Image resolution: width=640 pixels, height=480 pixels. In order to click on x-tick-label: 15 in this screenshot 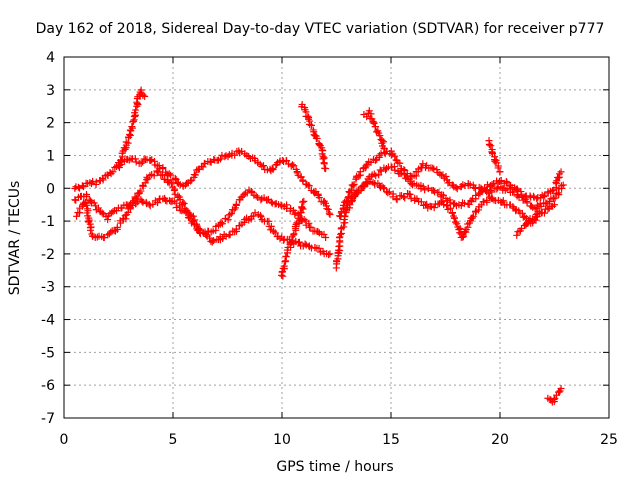, I will do `click(391, 440)`.